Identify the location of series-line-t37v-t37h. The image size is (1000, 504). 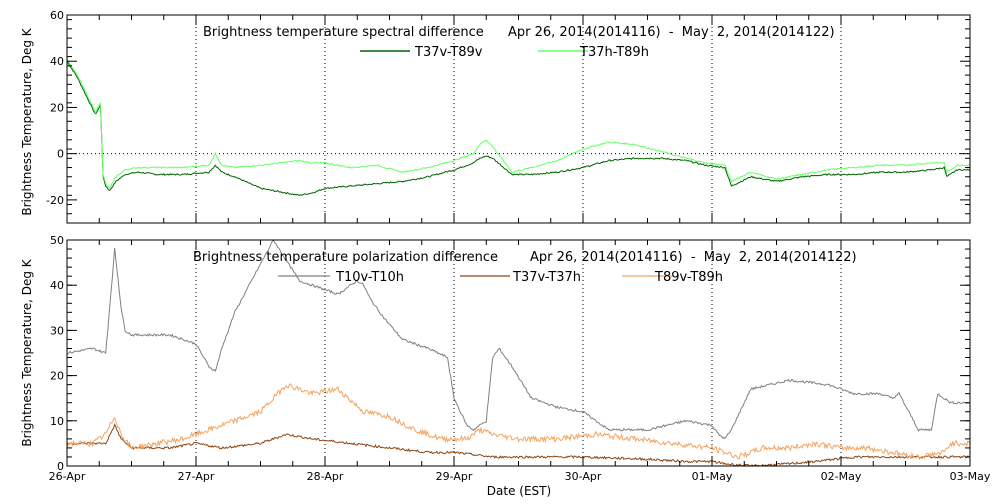
(518, 445).